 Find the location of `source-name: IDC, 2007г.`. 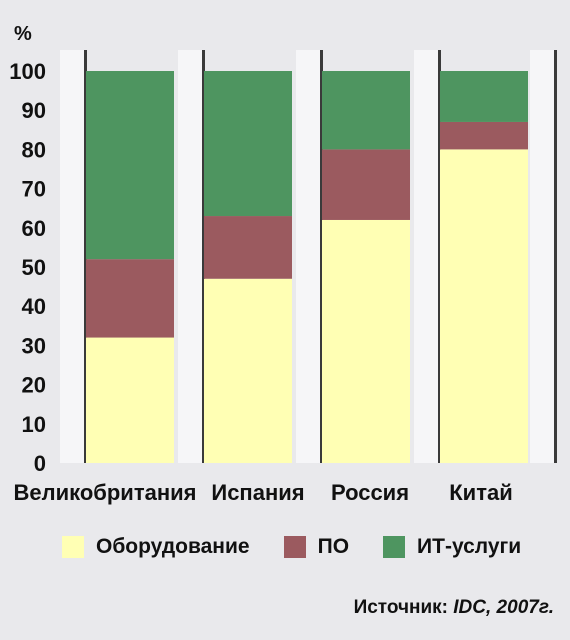

source-name: IDC, 2007г. is located at coordinates (503, 607).